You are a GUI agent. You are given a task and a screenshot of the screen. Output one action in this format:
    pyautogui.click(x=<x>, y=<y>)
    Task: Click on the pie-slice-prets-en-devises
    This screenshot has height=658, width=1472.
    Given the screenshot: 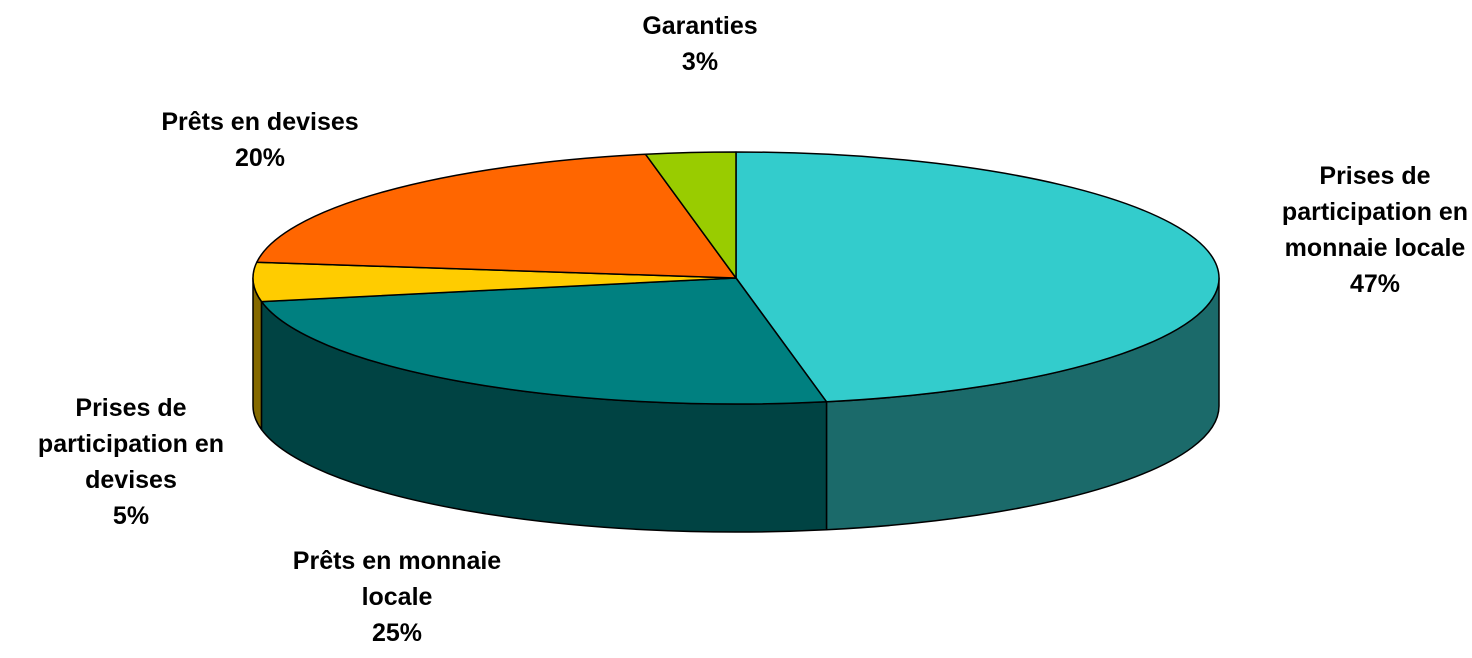 What is the action you would take?
    pyautogui.click(x=496, y=216)
    